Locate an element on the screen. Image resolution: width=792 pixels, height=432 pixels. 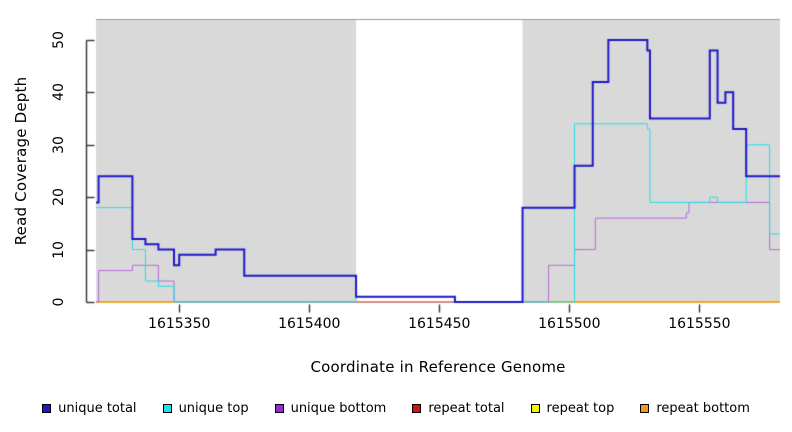
legend-item: unique total is located at coordinates (89, 408).